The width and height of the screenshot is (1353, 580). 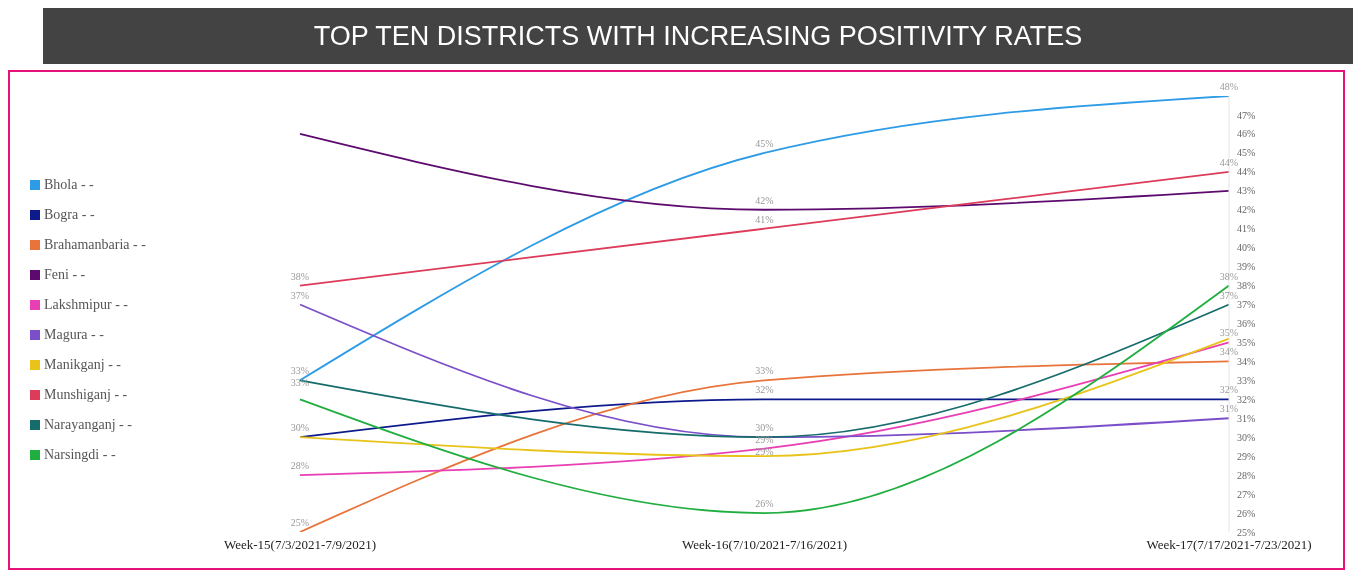 What do you see at coordinates (1246, 342) in the screenshot?
I see `y-tick-label: 35%` at bounding box center [1246, 342].